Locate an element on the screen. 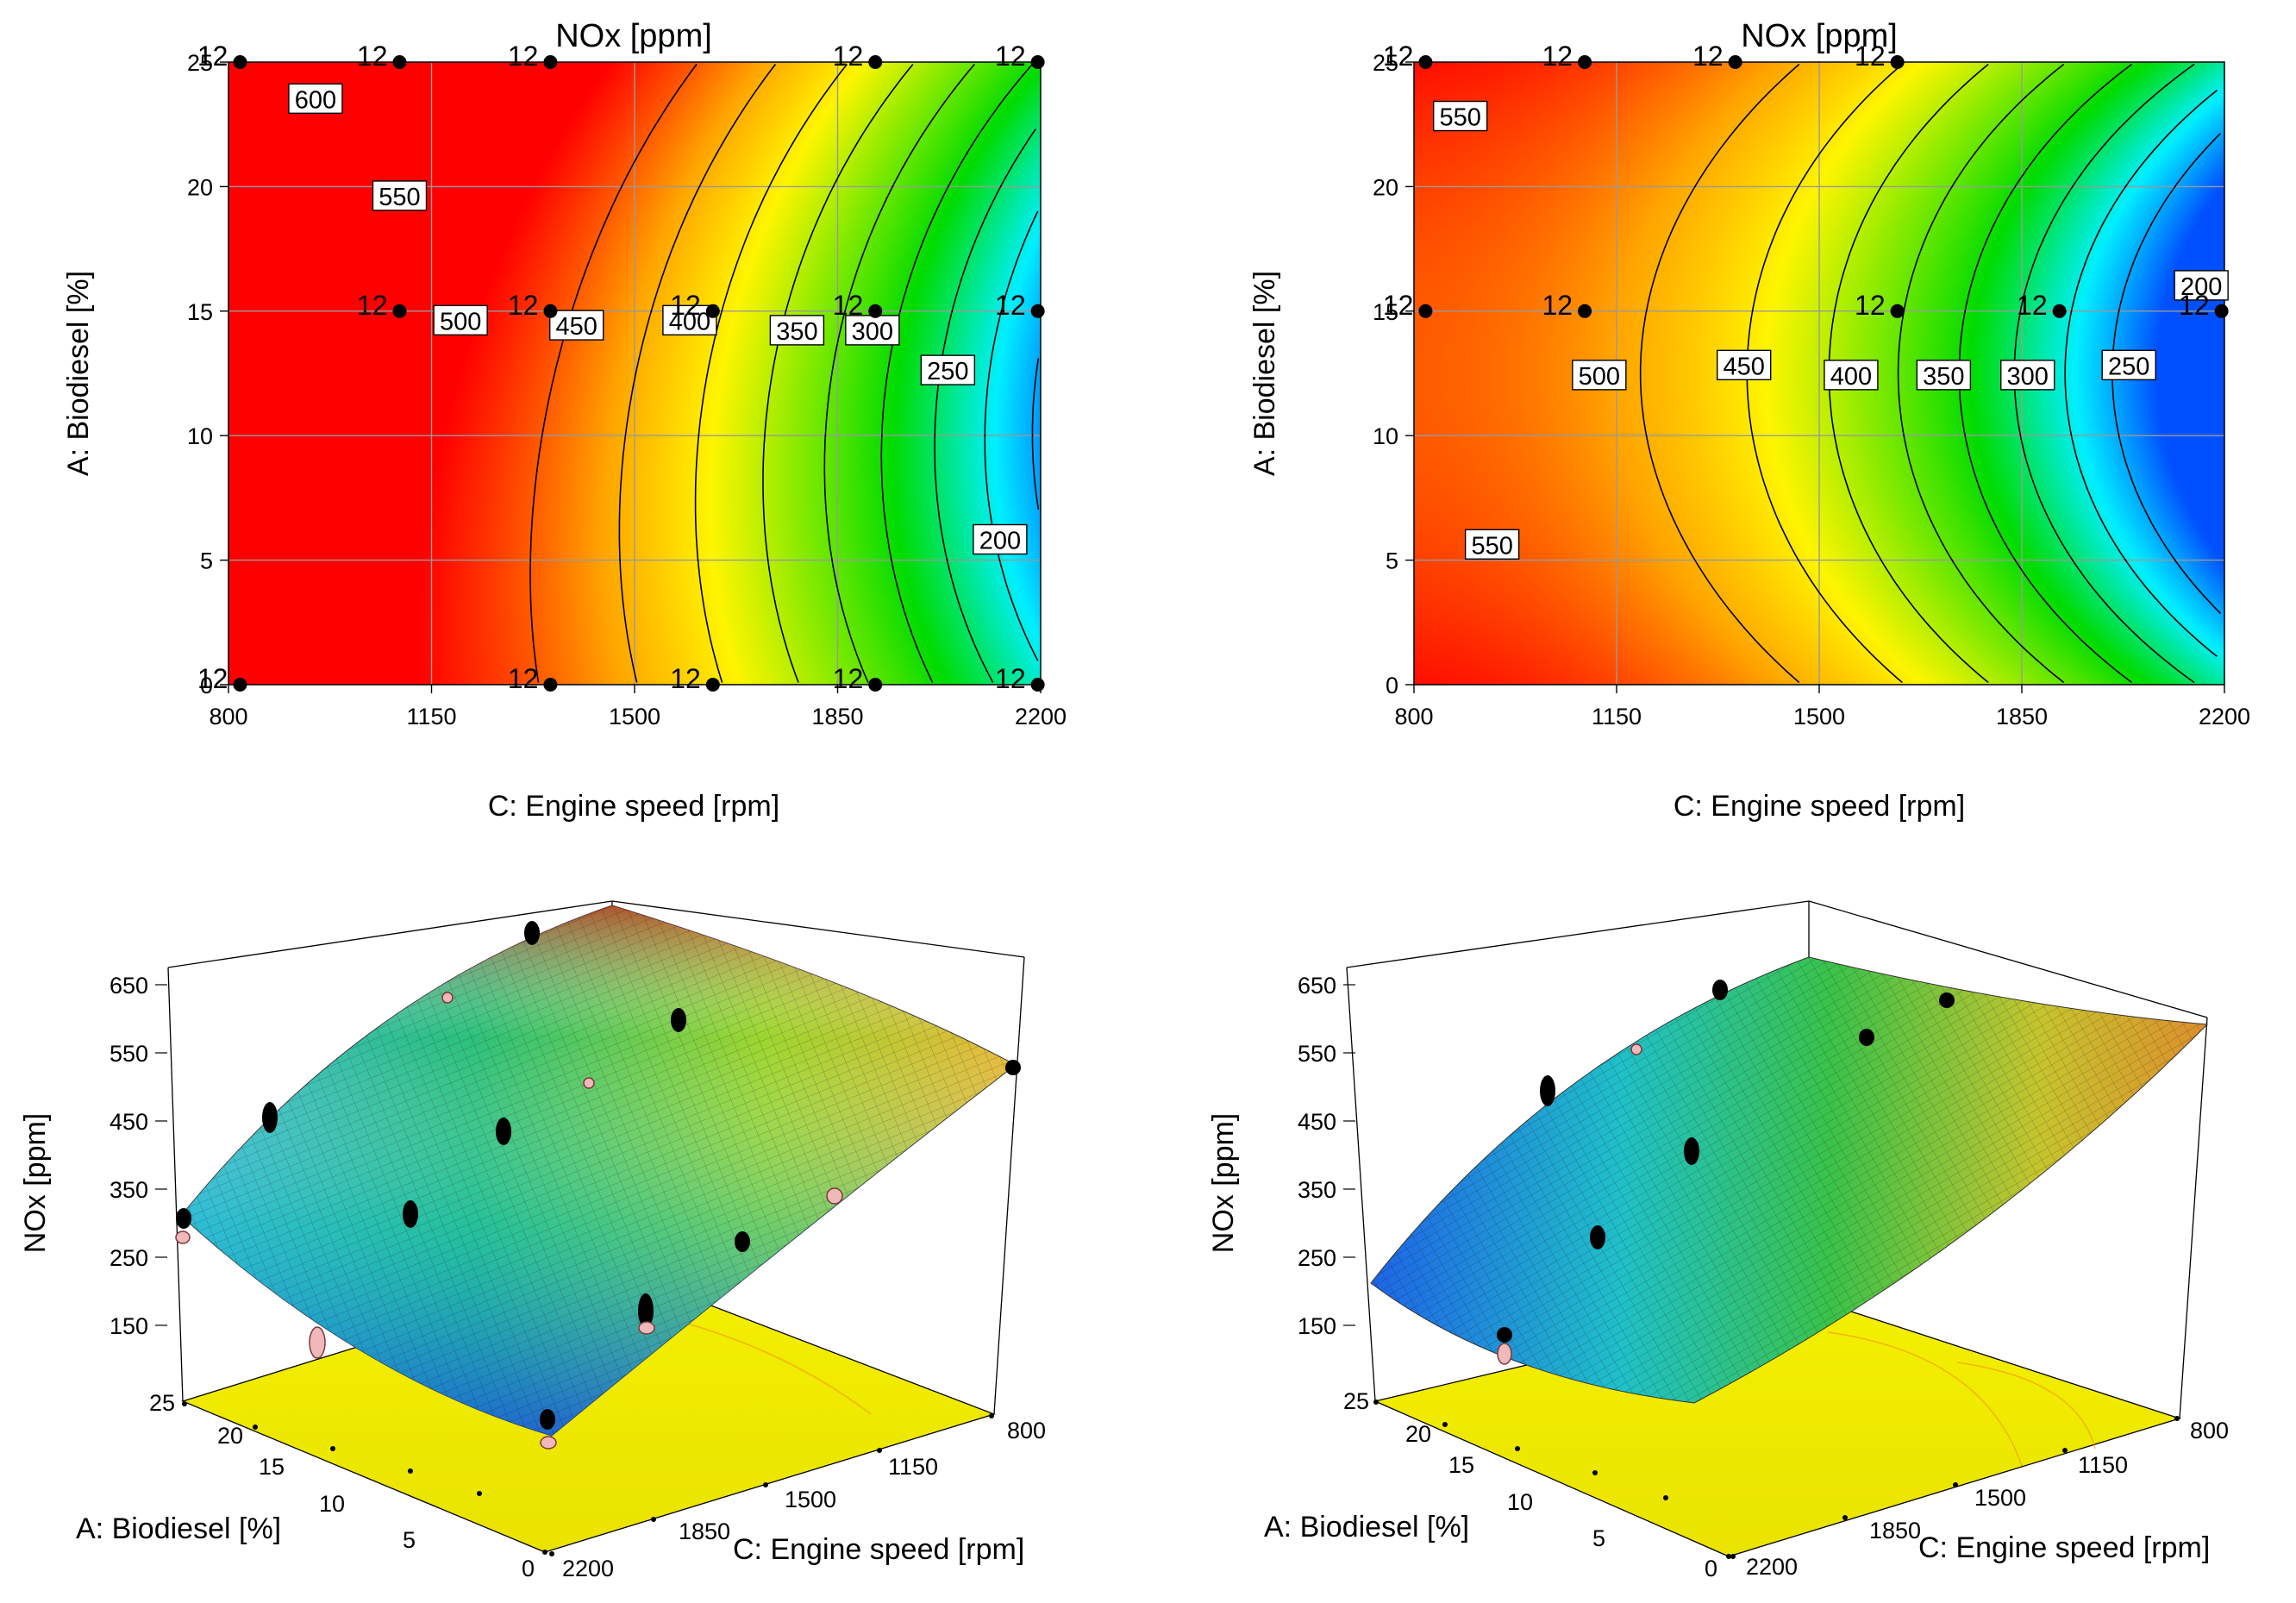 The width and height of the screenshot is (2296, 1603). c-tick-label: 1500 is located at coordinates (2000, 1498).